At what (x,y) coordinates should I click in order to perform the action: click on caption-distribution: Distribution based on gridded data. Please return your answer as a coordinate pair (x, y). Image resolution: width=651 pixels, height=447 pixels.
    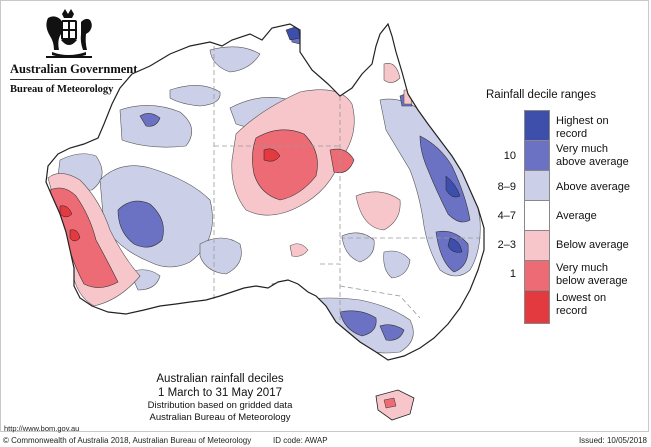
    Looking at the image, I should click on (220, 405).